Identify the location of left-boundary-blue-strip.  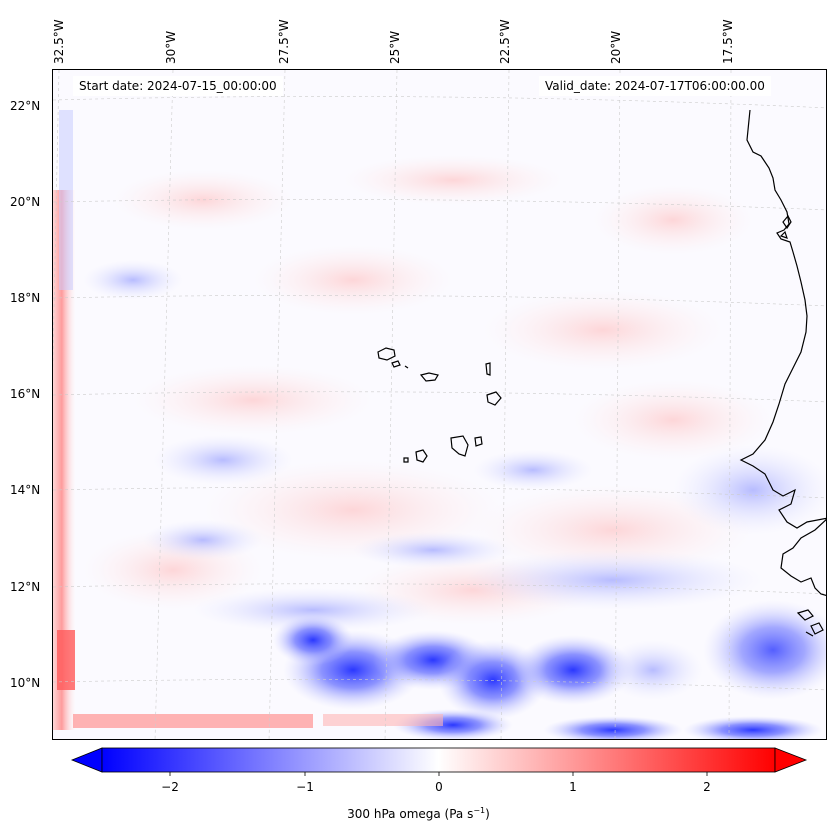
(66, 200).